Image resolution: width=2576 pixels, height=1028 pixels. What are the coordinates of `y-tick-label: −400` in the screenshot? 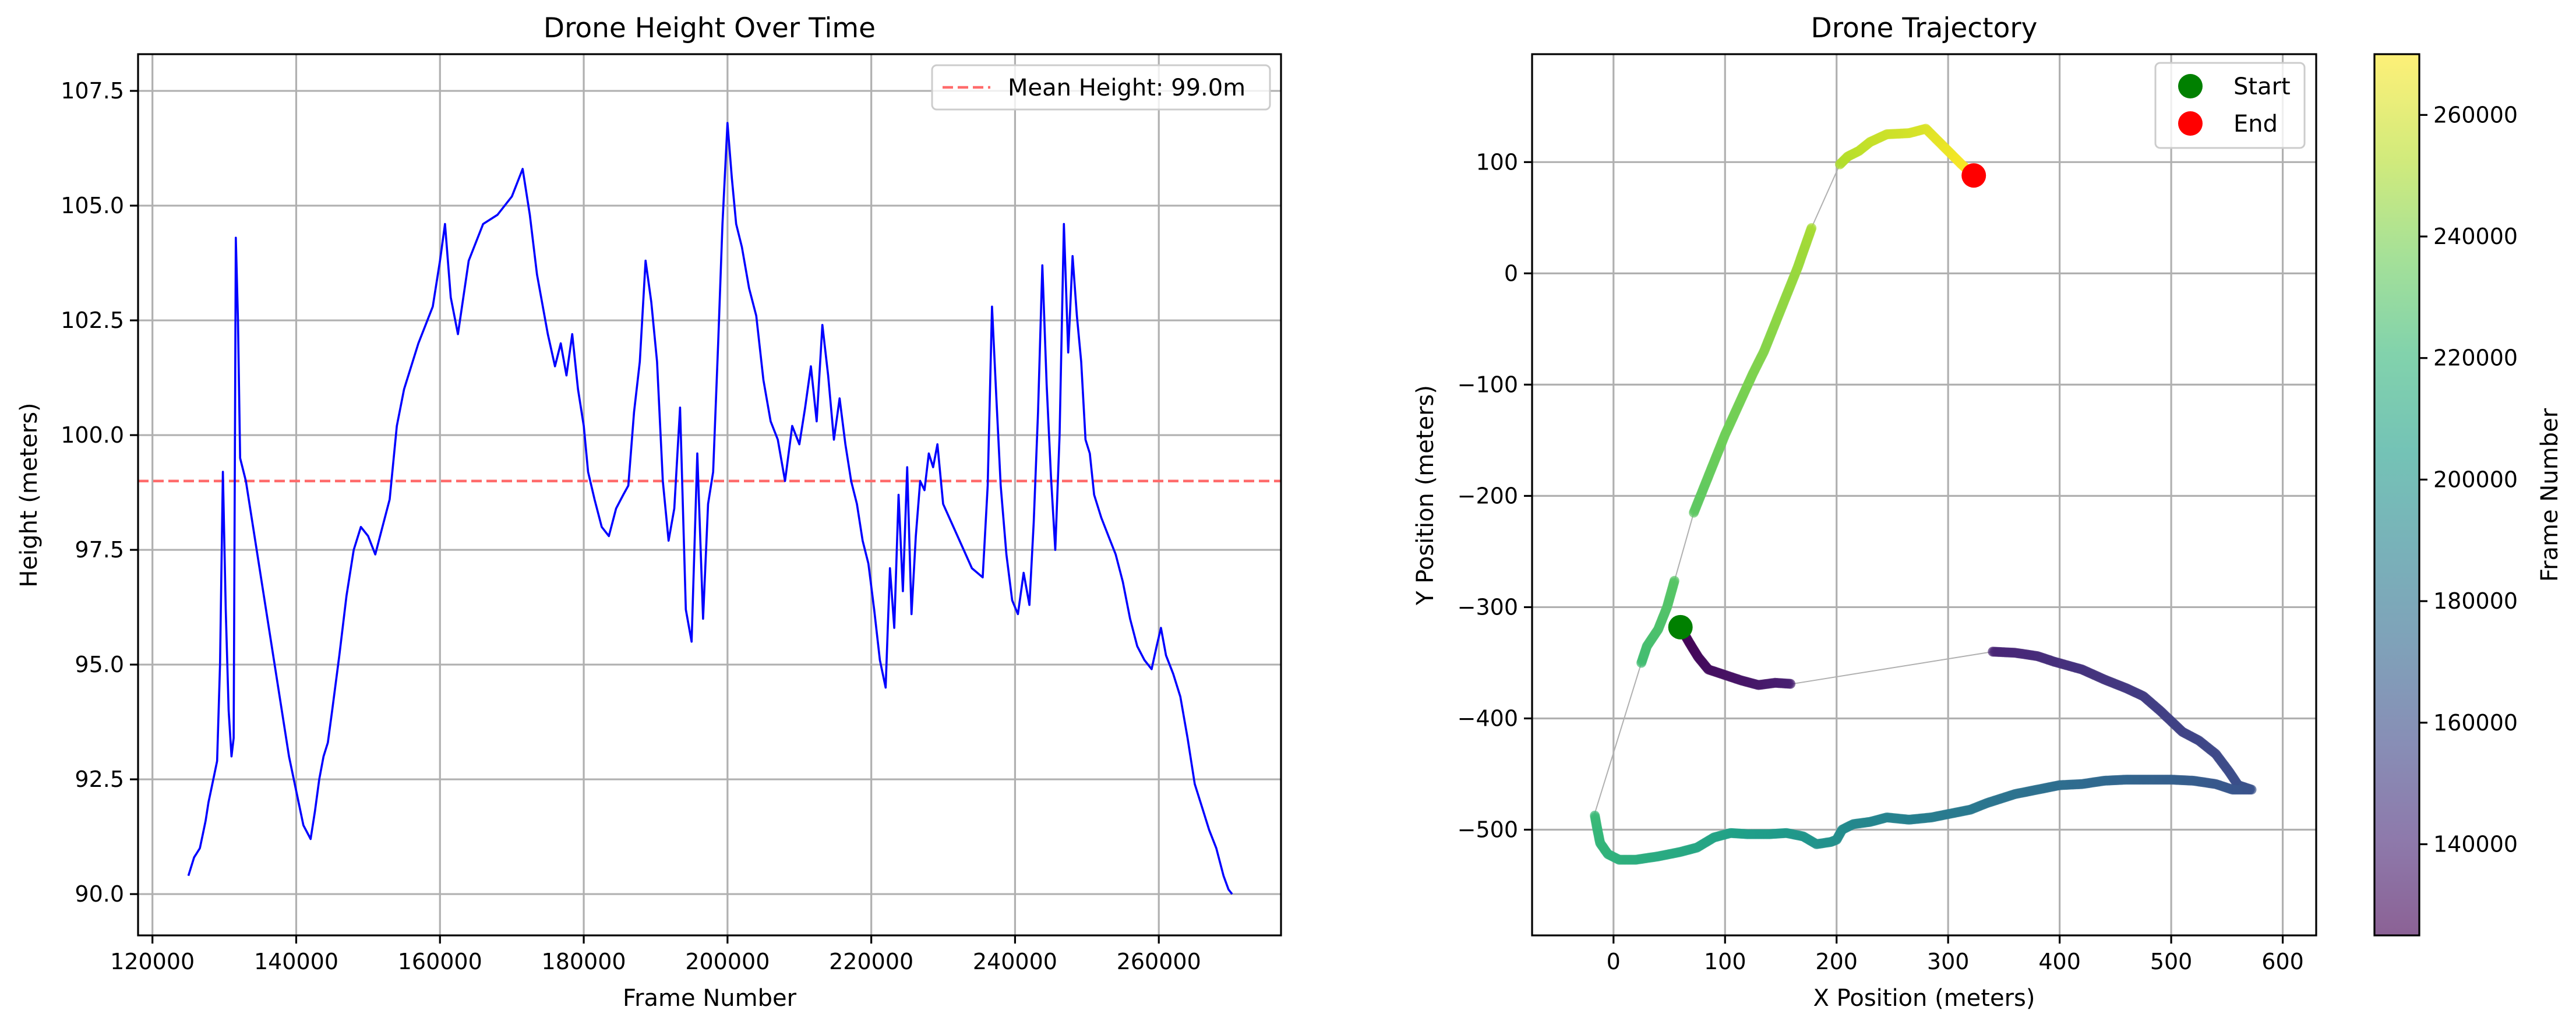 It's located at (1488, 718).